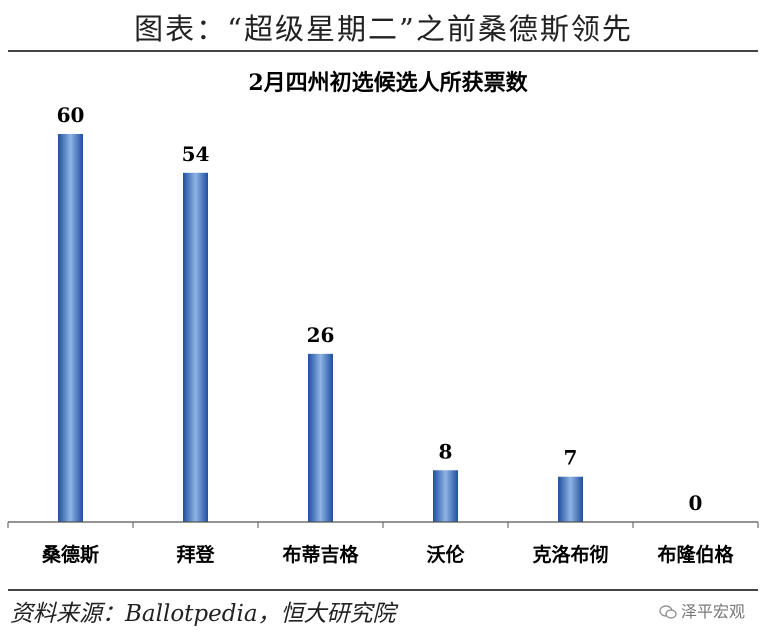  What do you see at coordinates (321, 335) in the screenshot?
I see `value-label-3: 26` at bounding box center [321, 335].